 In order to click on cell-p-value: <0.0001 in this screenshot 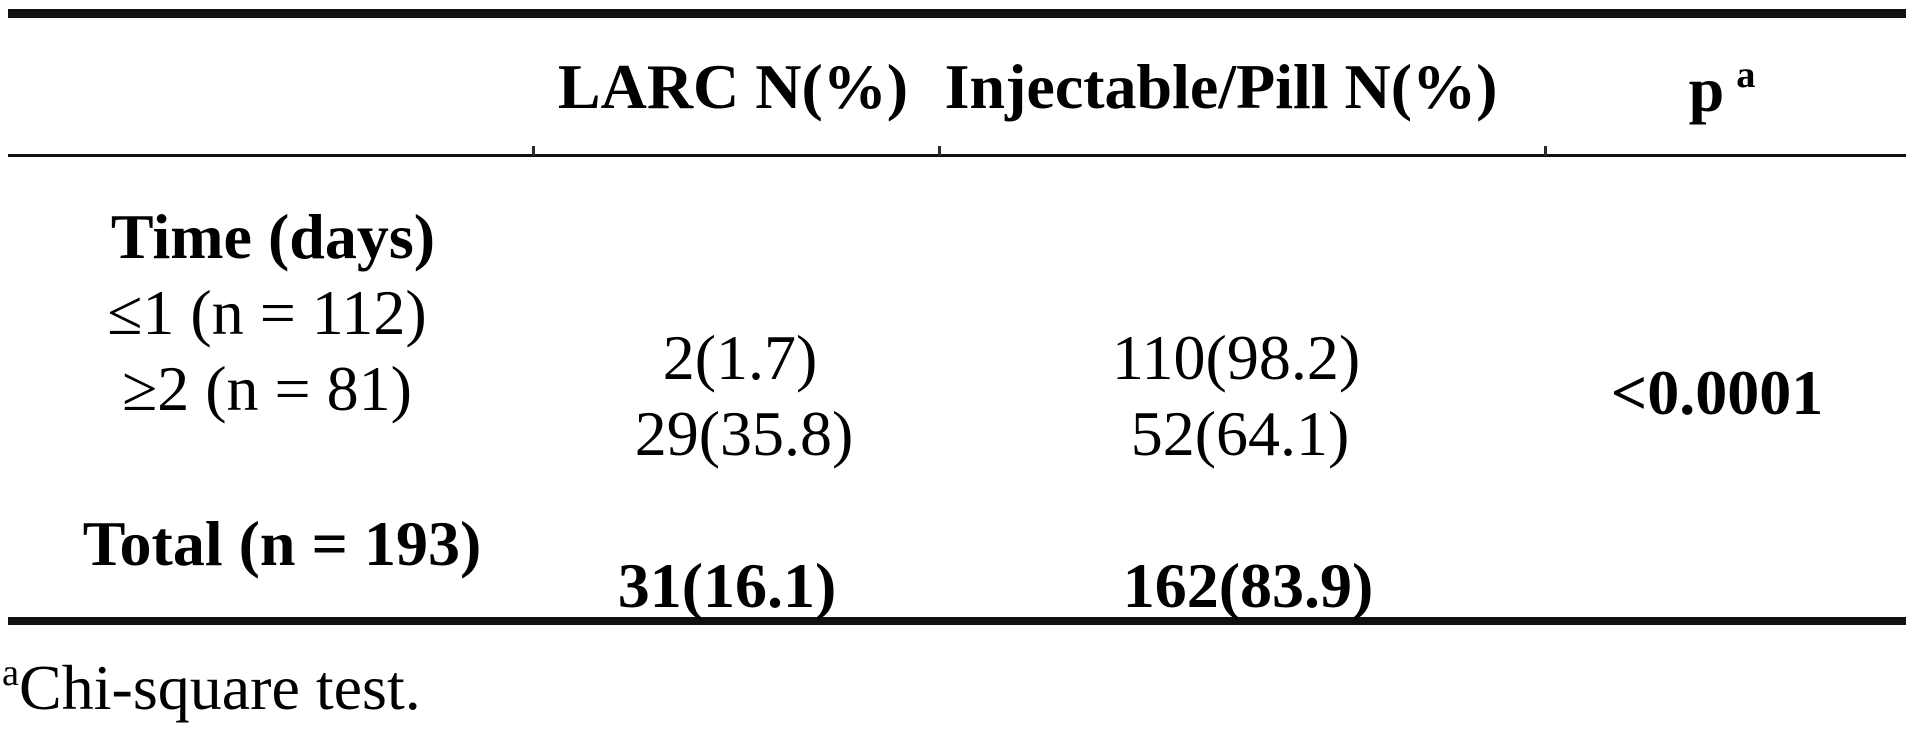, I will do `click(1717, 392)`.